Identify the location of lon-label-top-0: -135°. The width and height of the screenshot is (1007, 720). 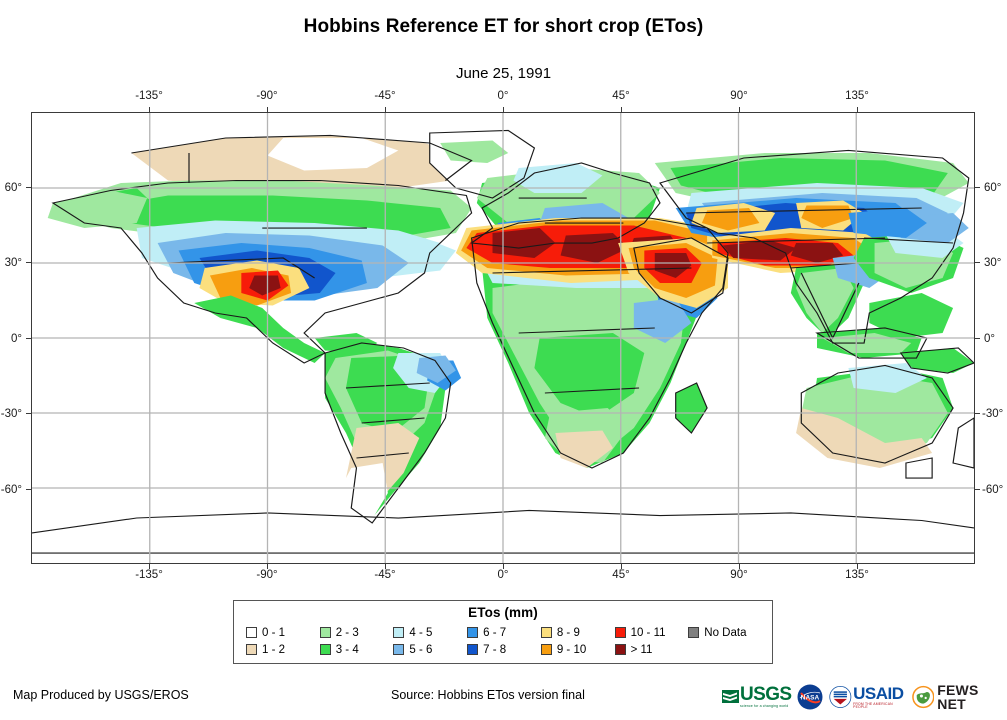
(149, 96).